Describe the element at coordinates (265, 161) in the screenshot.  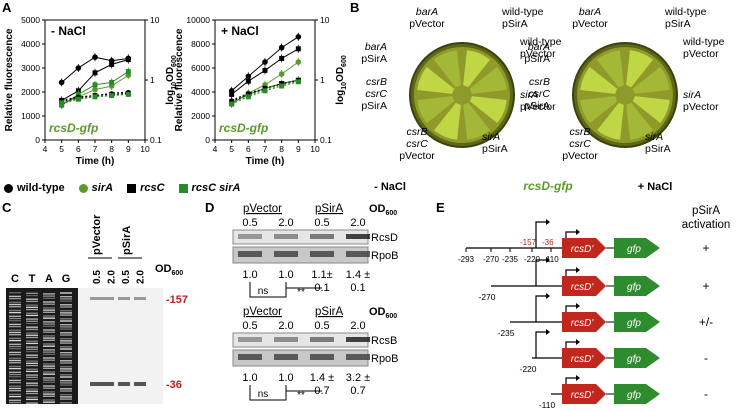
I see `x-axis-title: Time (h)` at that location.